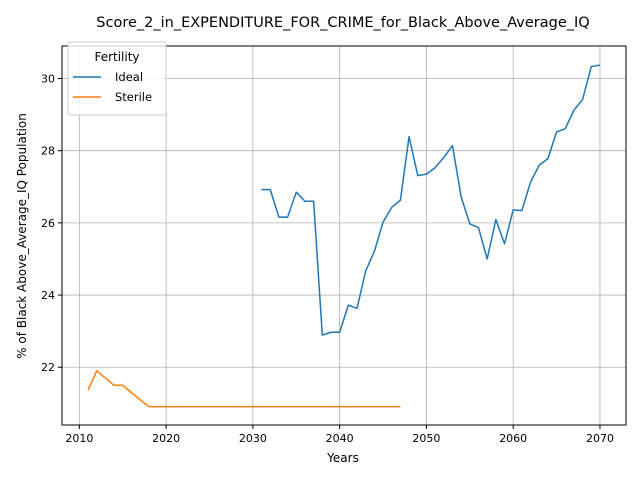  What do you see at coordinates (48, 223) in the screenshot?
I see `y-tick-label: 26` at bounding box center [48, 223].